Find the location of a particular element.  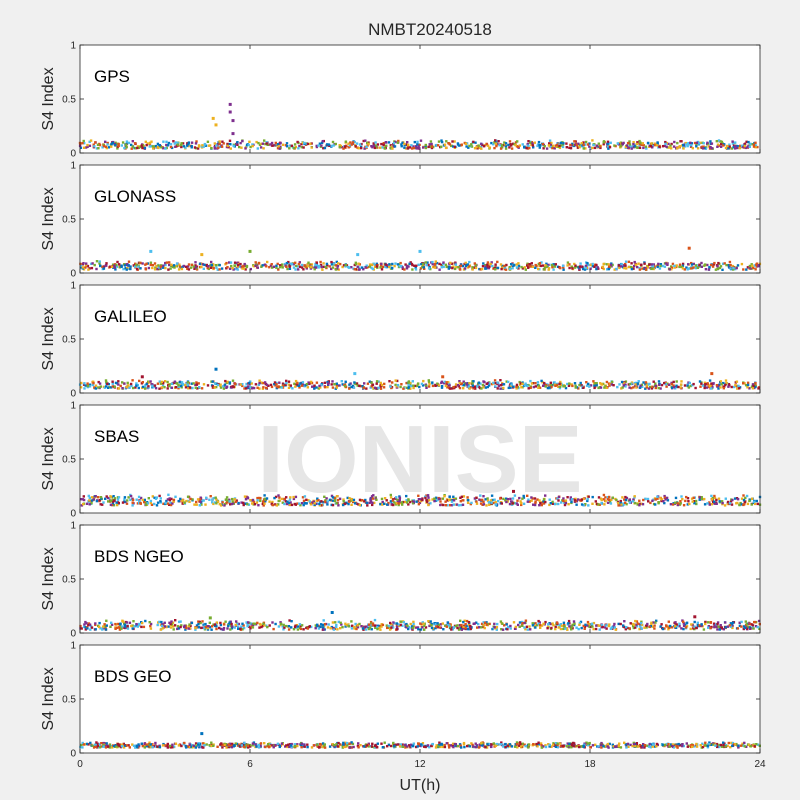

data-points is located at coordinates (419, 378).